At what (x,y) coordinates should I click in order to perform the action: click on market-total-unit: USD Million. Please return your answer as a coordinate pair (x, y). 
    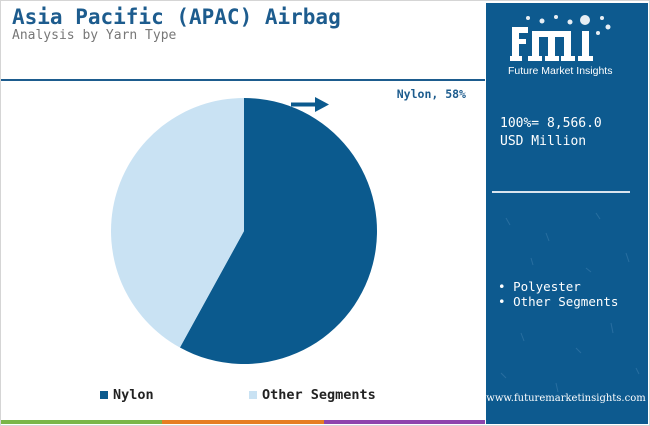
    Looking at the image, I should click on (543, 141).